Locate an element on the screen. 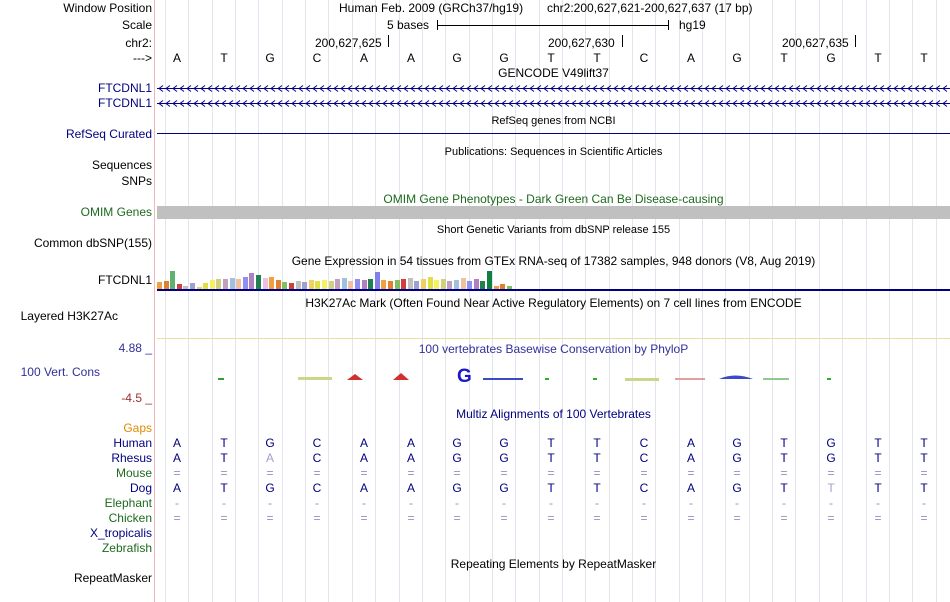  repeatmasker-label: RepeatMasker is located at coordinates (112, 578).